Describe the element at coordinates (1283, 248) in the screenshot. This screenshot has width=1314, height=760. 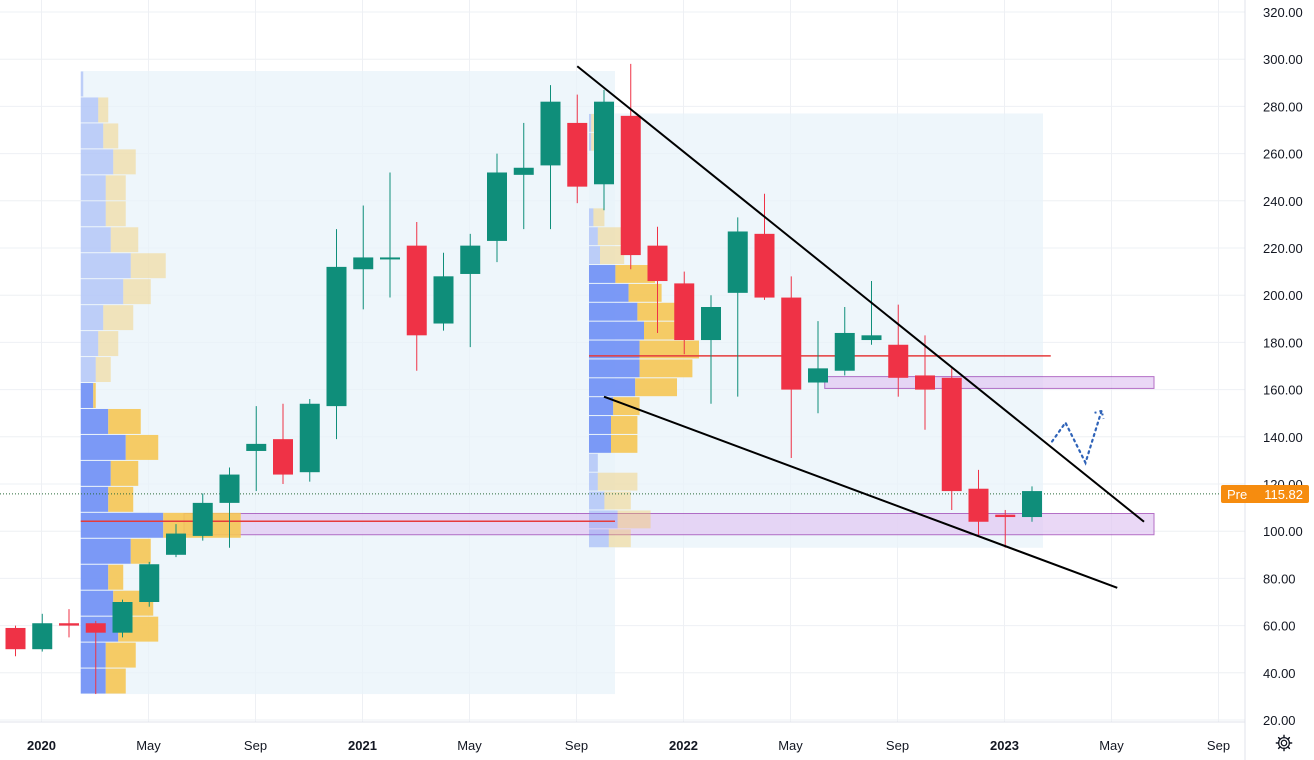
I see `y-tick-label: 220.00` at that location.